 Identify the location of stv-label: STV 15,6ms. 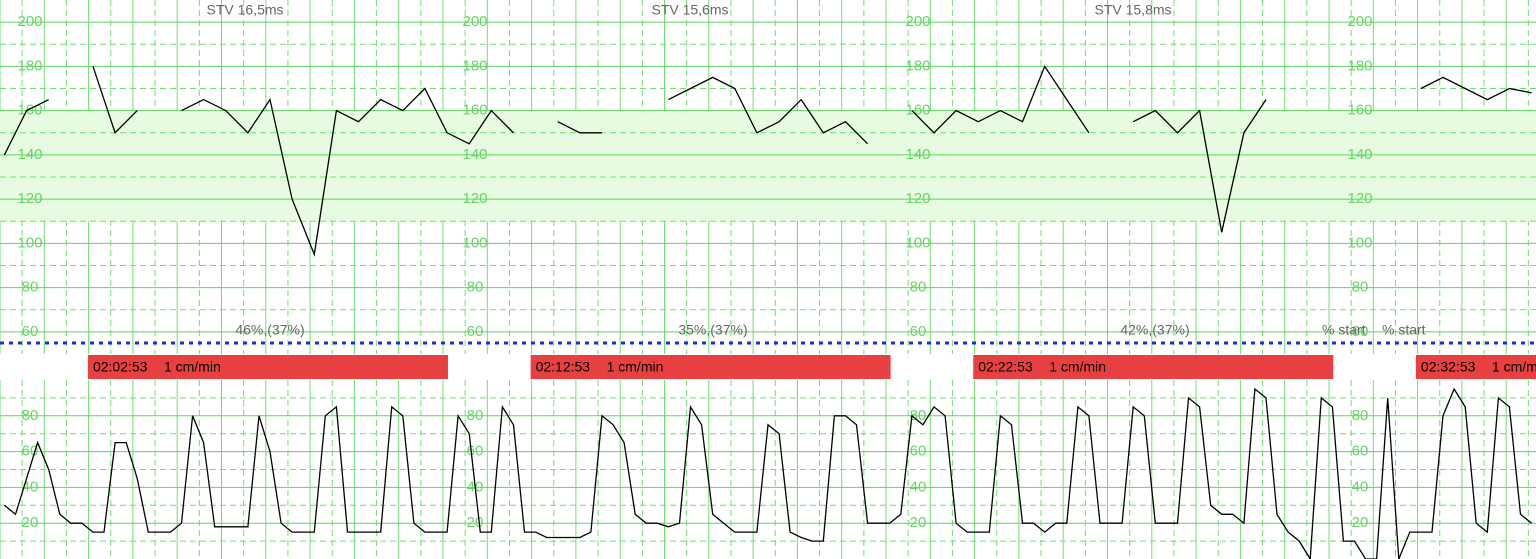
(689, 10).